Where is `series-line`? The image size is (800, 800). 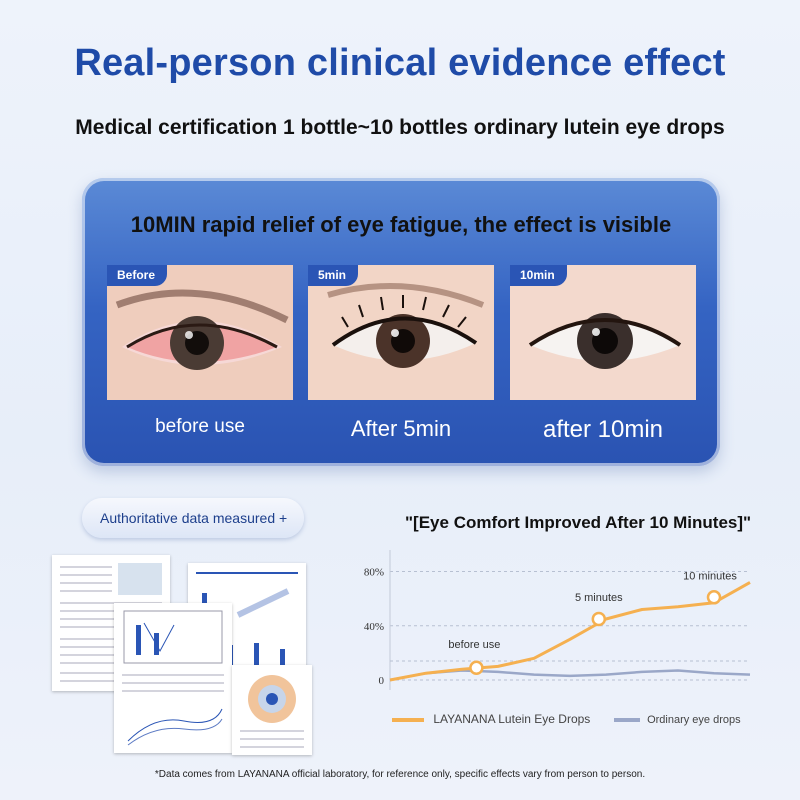
series-line is located at coordinates (570, 631).